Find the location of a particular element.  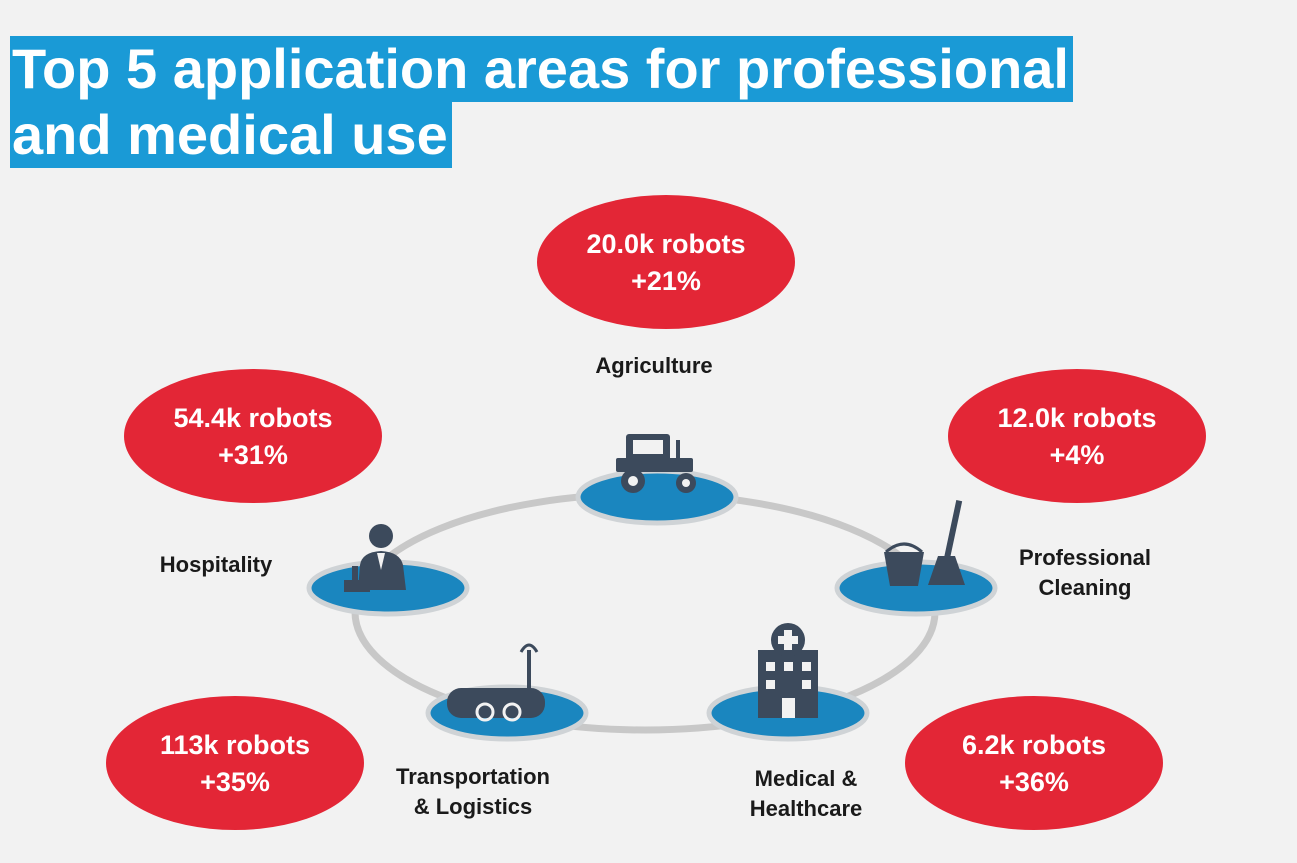

delivery-robot-icon is located at coordinates (496, 682).